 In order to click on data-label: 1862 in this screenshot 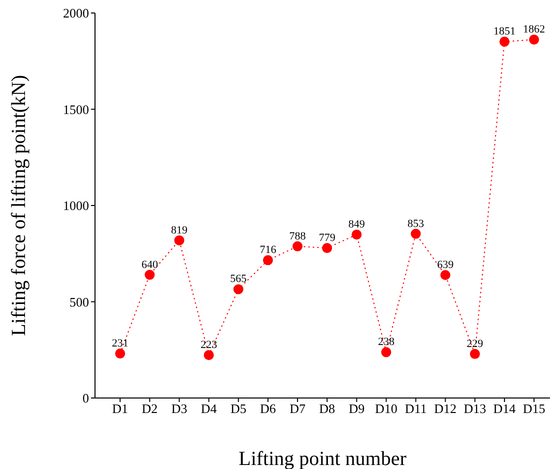, I will do `click(534, 30)`.